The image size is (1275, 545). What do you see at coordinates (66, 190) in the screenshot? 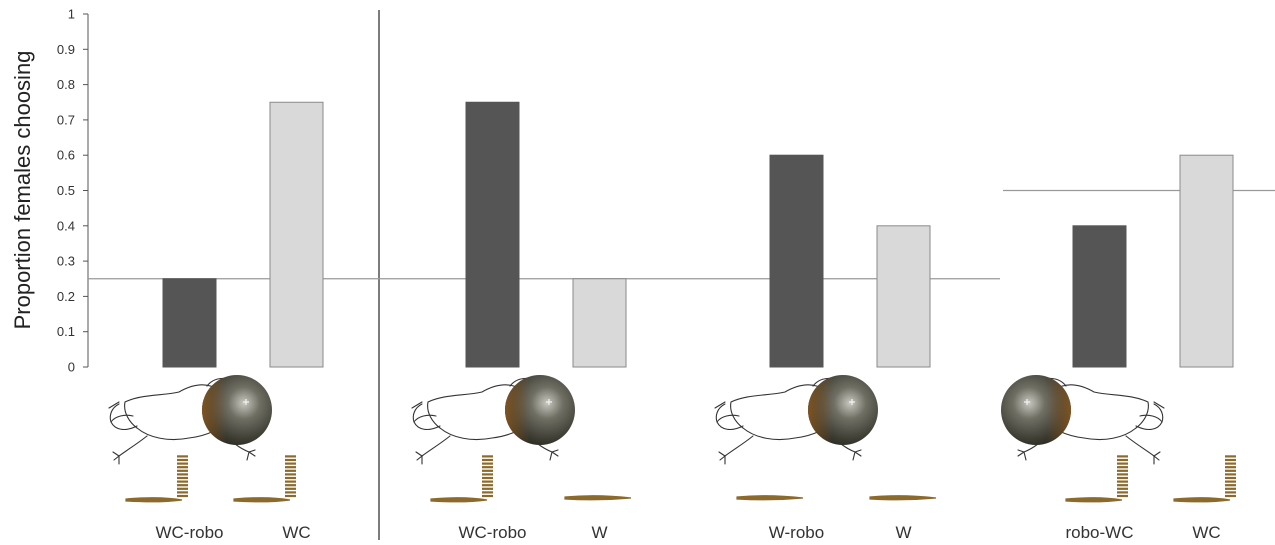
I see `y-tick-label: 0.5` at bounding box center [66, 190].